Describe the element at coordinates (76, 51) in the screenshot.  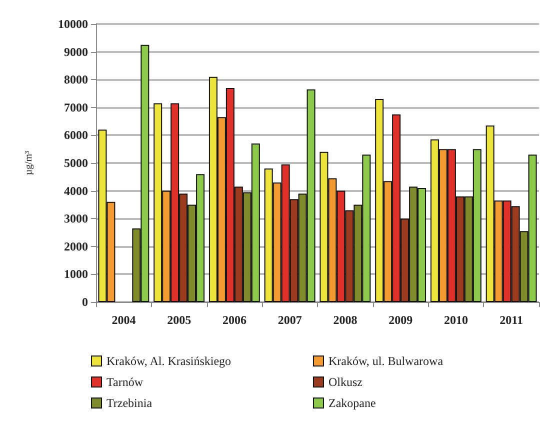
I see `y-tick-label: 9000` at that location.